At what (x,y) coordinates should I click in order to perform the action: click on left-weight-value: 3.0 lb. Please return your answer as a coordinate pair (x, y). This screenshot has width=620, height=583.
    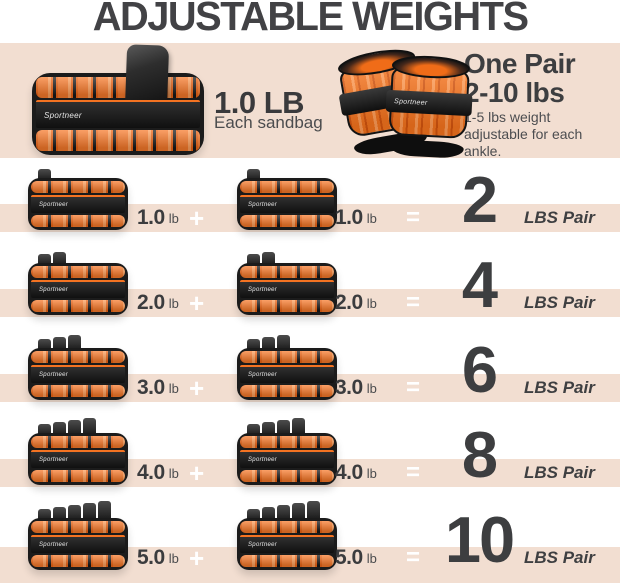
    Looking at the image, I should click on (158, 387).